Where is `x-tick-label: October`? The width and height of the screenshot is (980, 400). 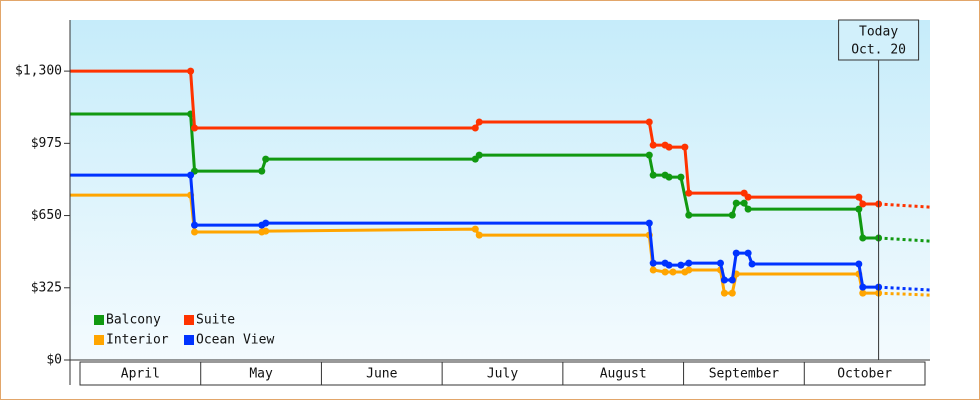 x-tick-label: October is located at coordinates (864, 374).